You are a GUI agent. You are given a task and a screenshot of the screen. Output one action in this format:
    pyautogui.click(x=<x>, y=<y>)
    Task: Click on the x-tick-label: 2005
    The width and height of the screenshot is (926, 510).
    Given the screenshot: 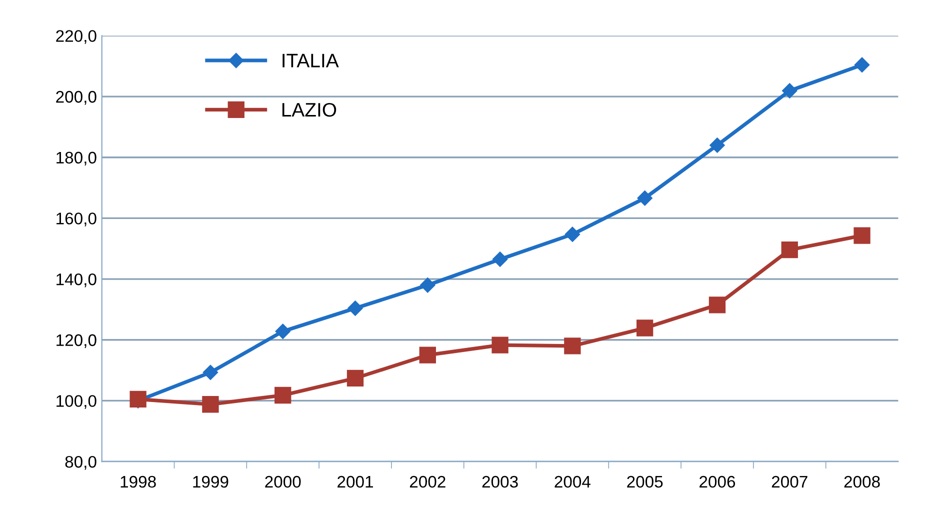 What is the action you would take?
    pyautogui.click(x=645, y=482)
    